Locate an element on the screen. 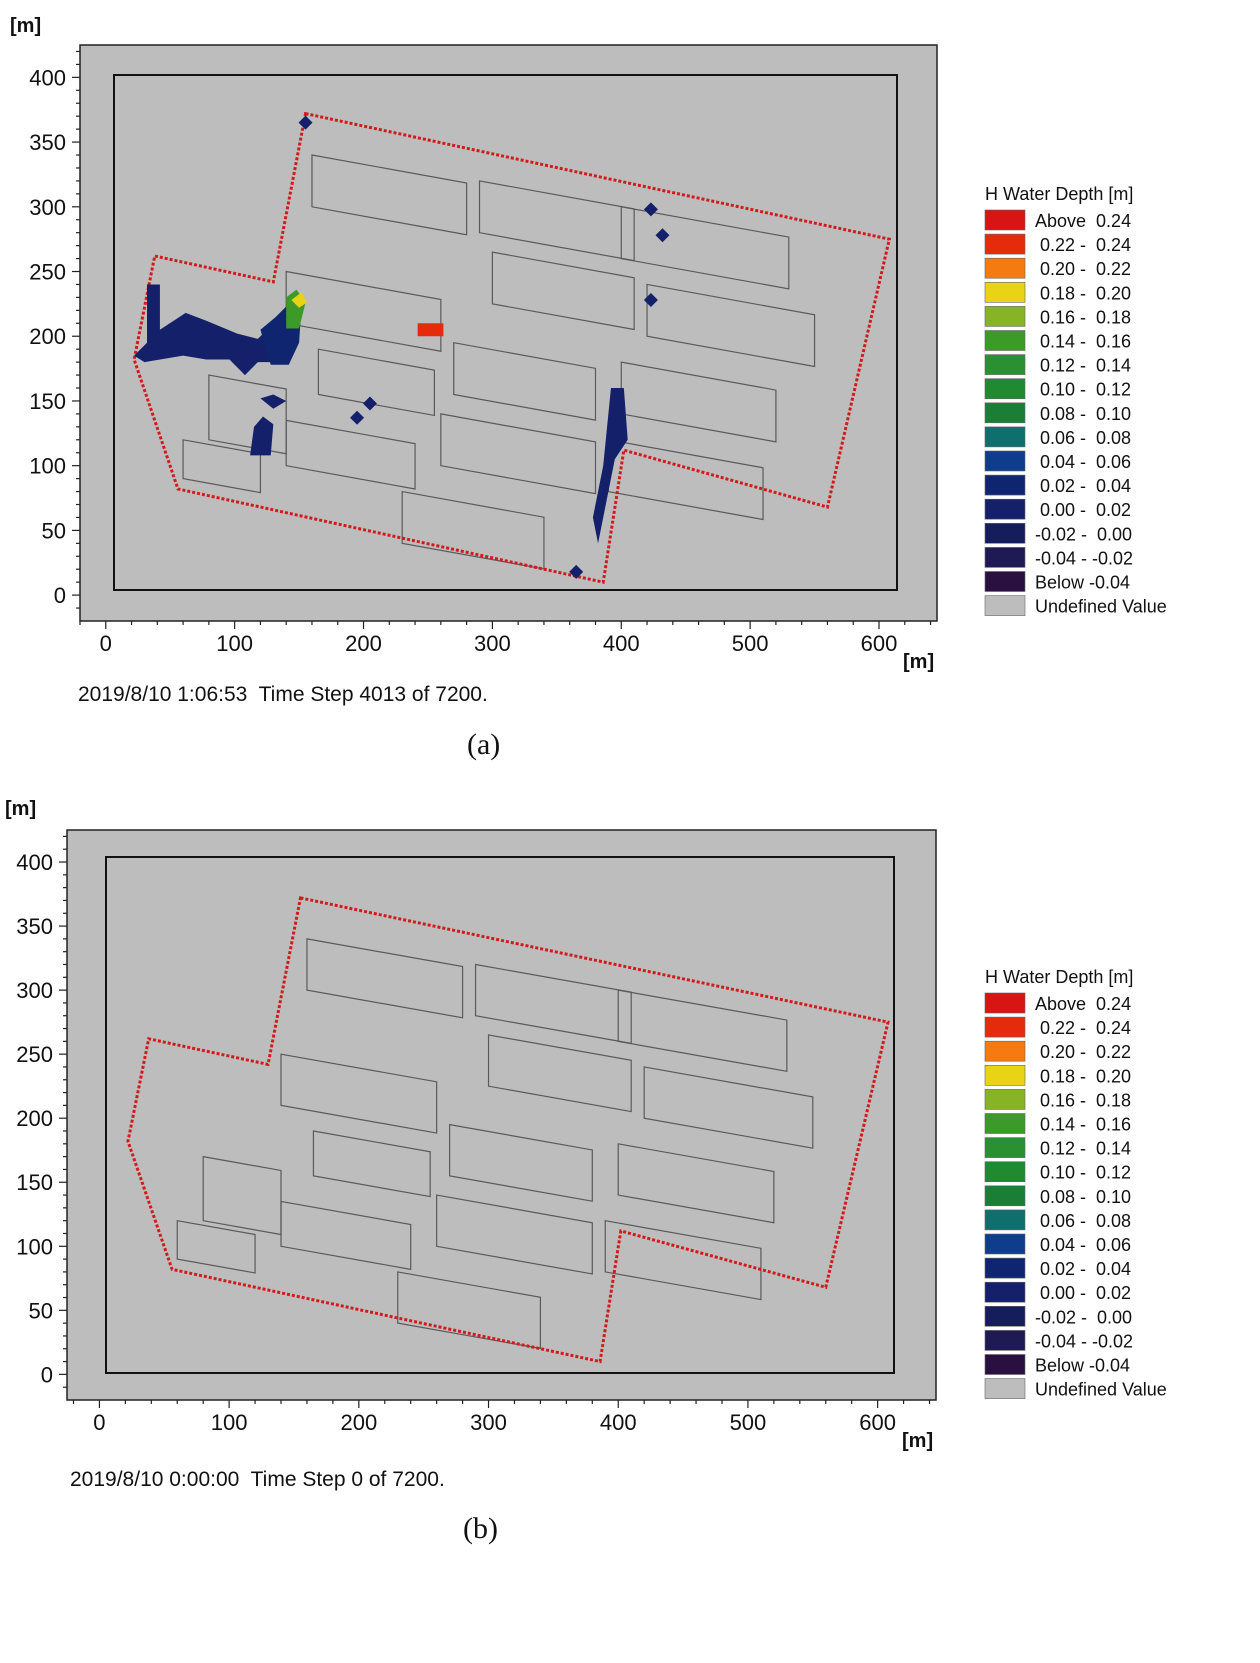 This screenshot has width=1260, height=1663. panel-caption: (a) is located at coordinates (484, 744).